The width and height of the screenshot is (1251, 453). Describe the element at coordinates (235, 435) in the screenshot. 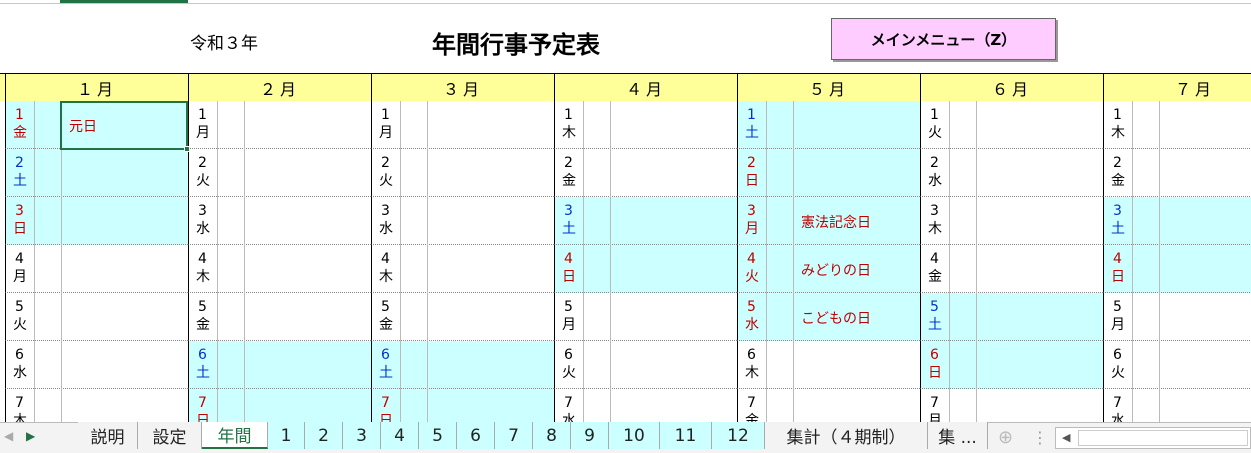

I see `sheet-tab: 年間` at that location.